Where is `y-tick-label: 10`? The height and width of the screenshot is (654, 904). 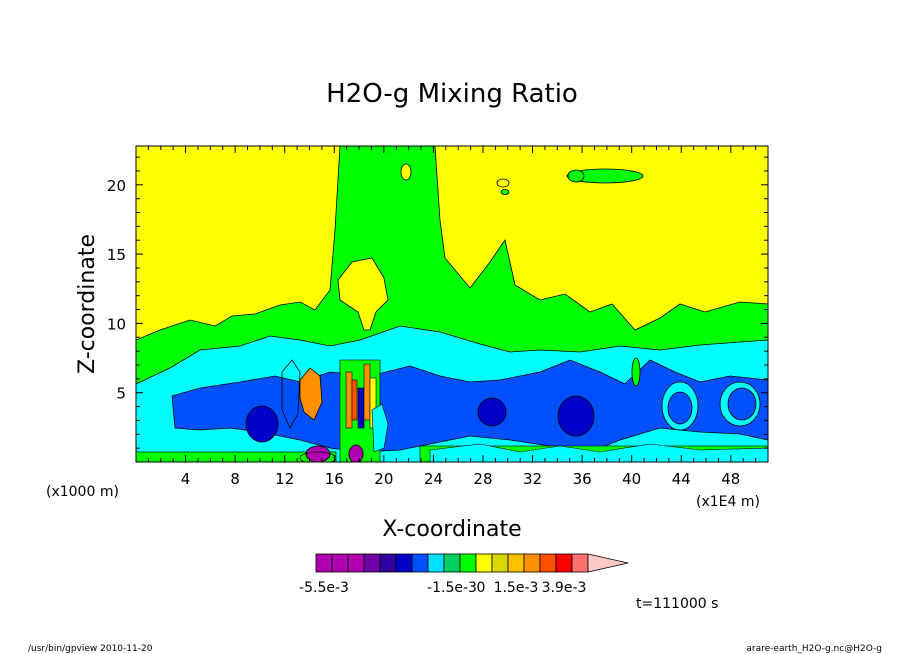
y-tick-label: 10 is located at coordinates (116, 324).